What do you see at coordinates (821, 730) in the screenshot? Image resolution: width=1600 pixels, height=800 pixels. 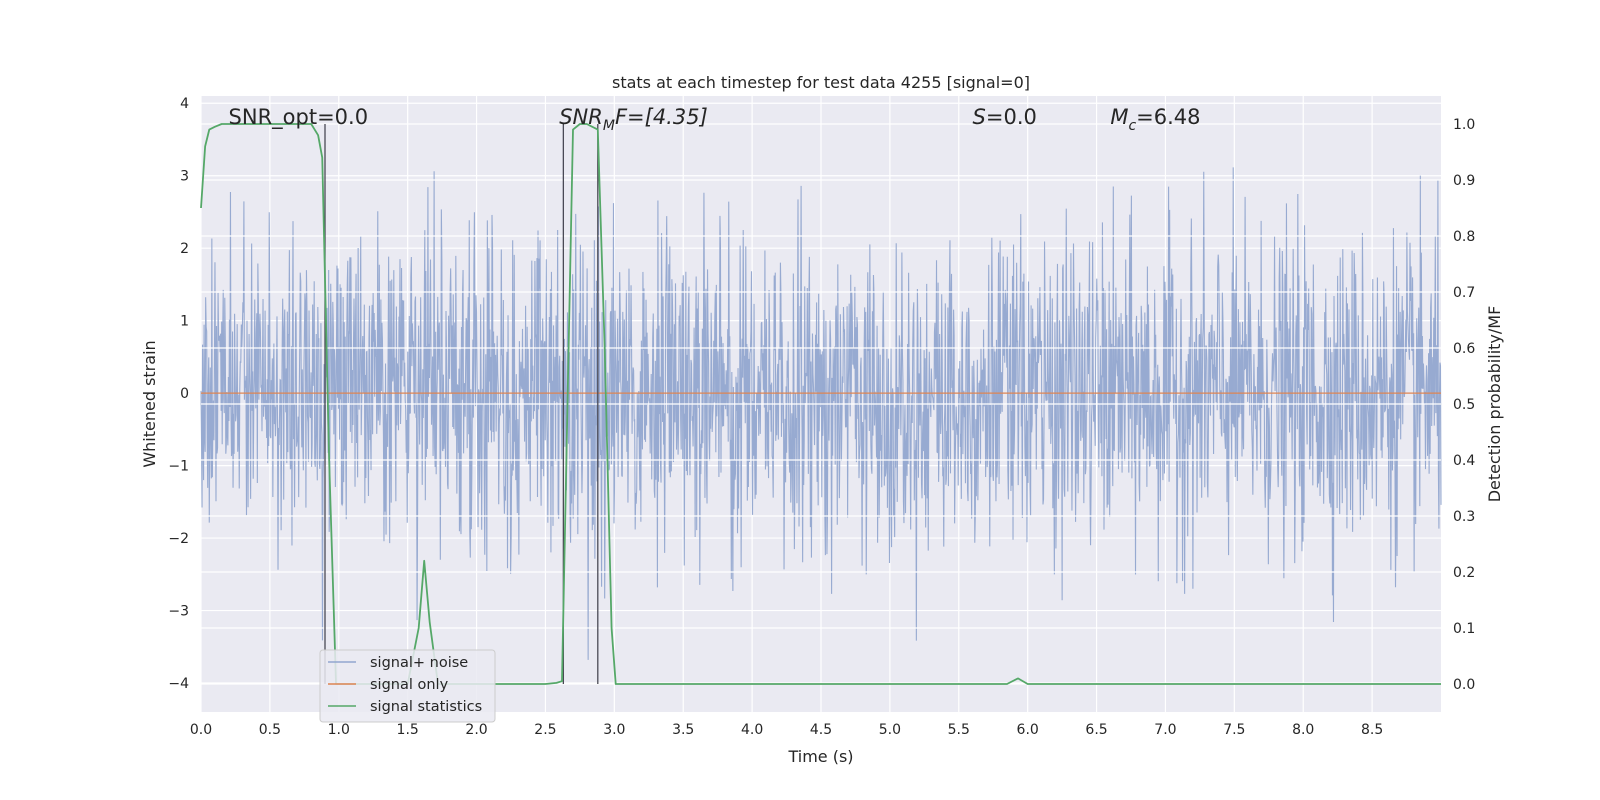 I see `x-tick-label: 4.5` at bounding box center [821, 730].